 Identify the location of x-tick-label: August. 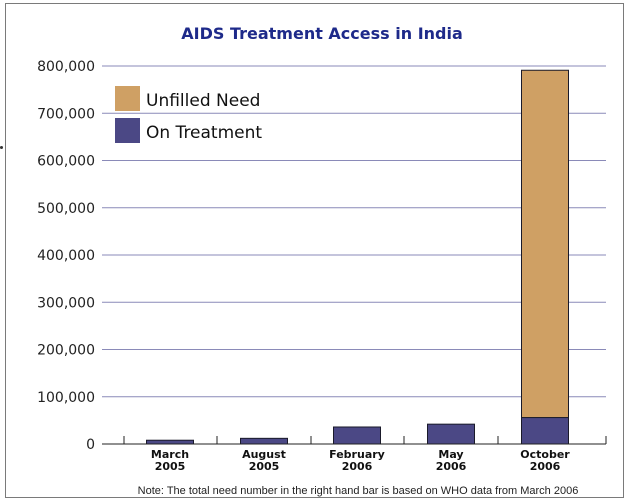
(264, 454).